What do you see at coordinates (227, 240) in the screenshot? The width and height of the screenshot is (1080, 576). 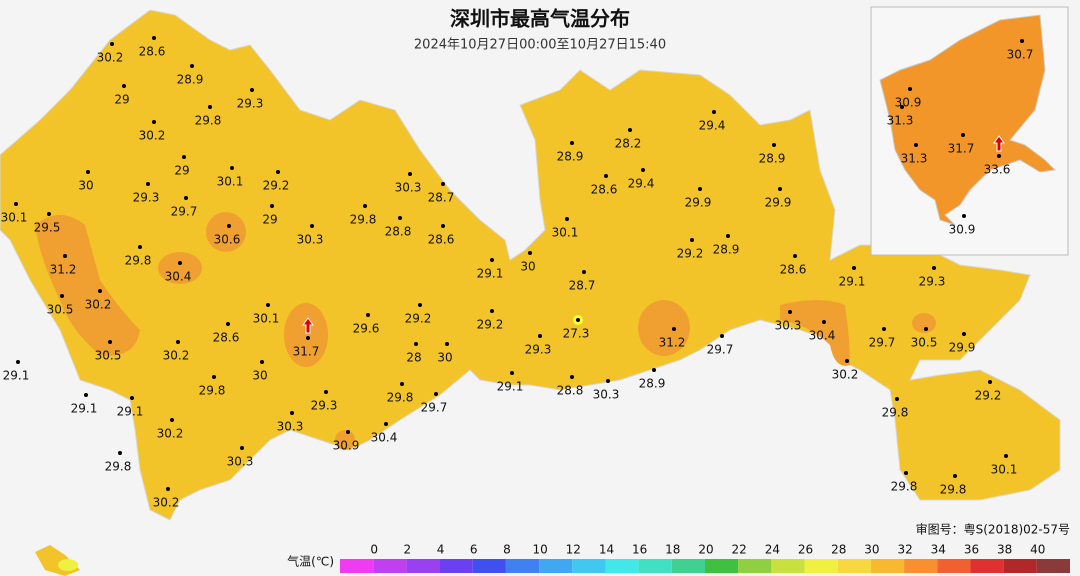 I see `station-value: 30.6` at bounding box center [227, 240].